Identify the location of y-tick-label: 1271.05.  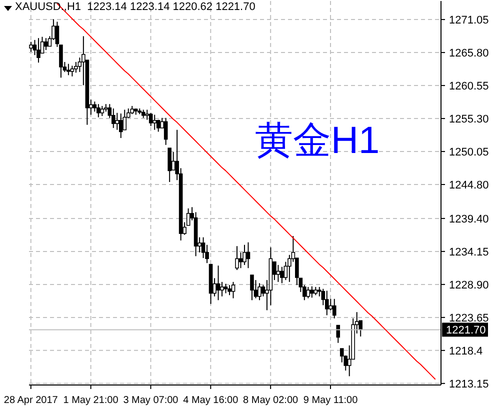
(469, 20).